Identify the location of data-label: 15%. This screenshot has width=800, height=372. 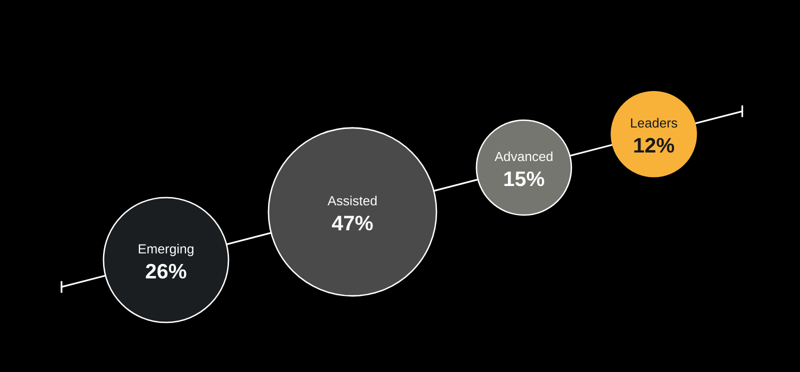
(524, 179).